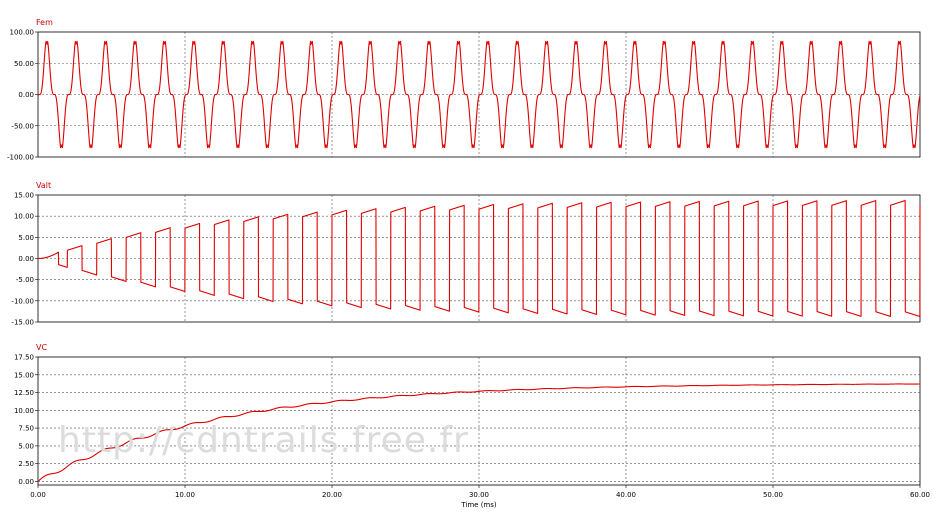 Image resolution: width=940 pixels, height=526 pixels. I want to click on panel-title: Fem, so click(44, 22).